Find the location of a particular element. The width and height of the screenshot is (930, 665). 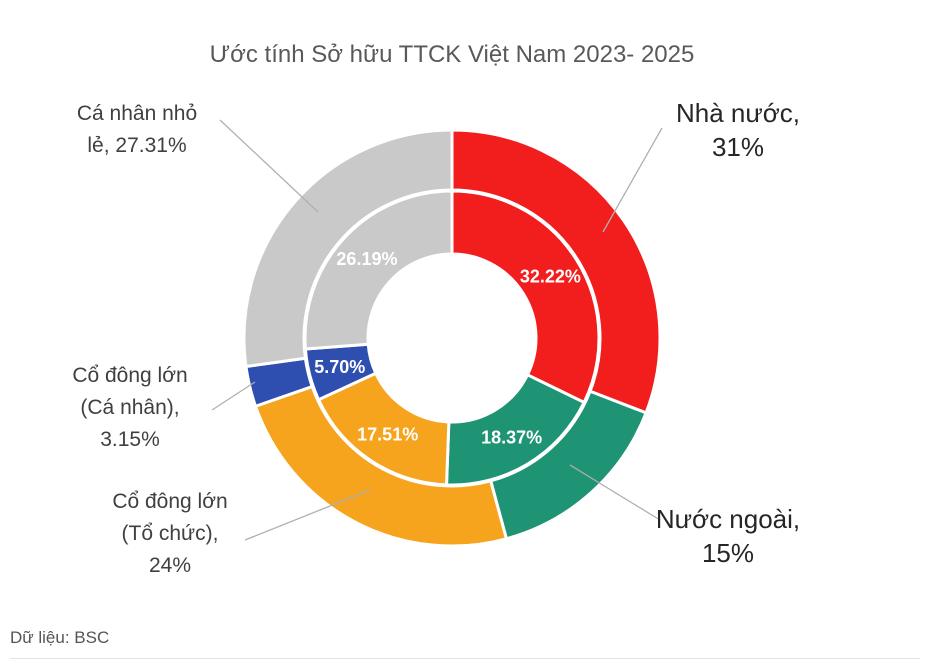

chart-title: Ước tính Sở hữu TTCK Việt Nam 2023- 2025 is located at coordinates (452, 54).